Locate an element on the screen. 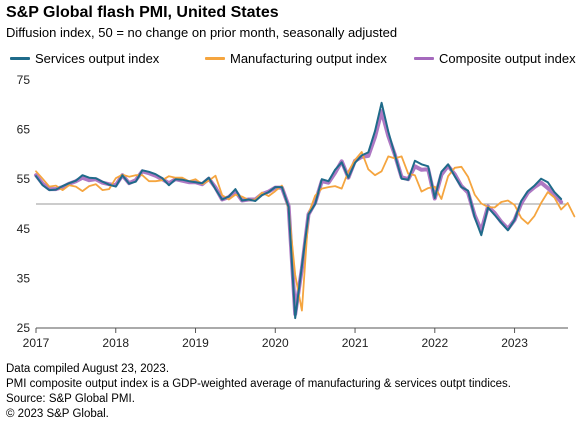 This screenshot has height=430, width=584. legend-item-composite: Composite output index is located at coordinates (495, 58).